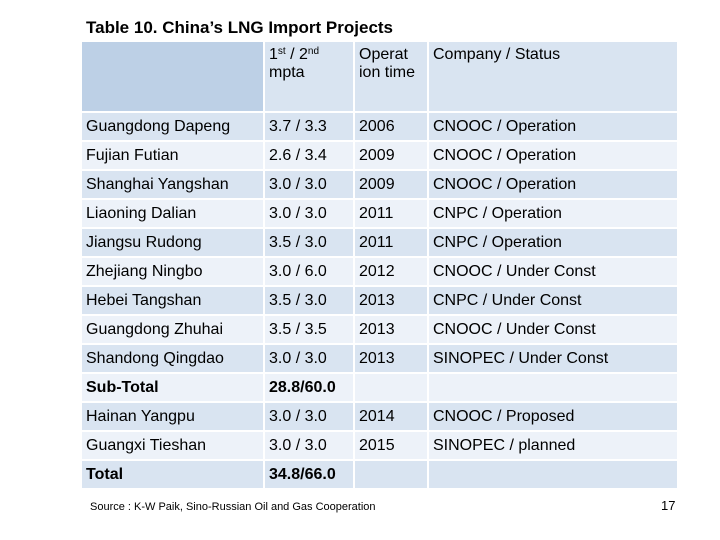 This screenshot has height=540, width=720. What do you see at coordinates (173, 214) in the screenshot?
I see `cell-project: Liaoning Dalian` at bounding box center [173, 214].